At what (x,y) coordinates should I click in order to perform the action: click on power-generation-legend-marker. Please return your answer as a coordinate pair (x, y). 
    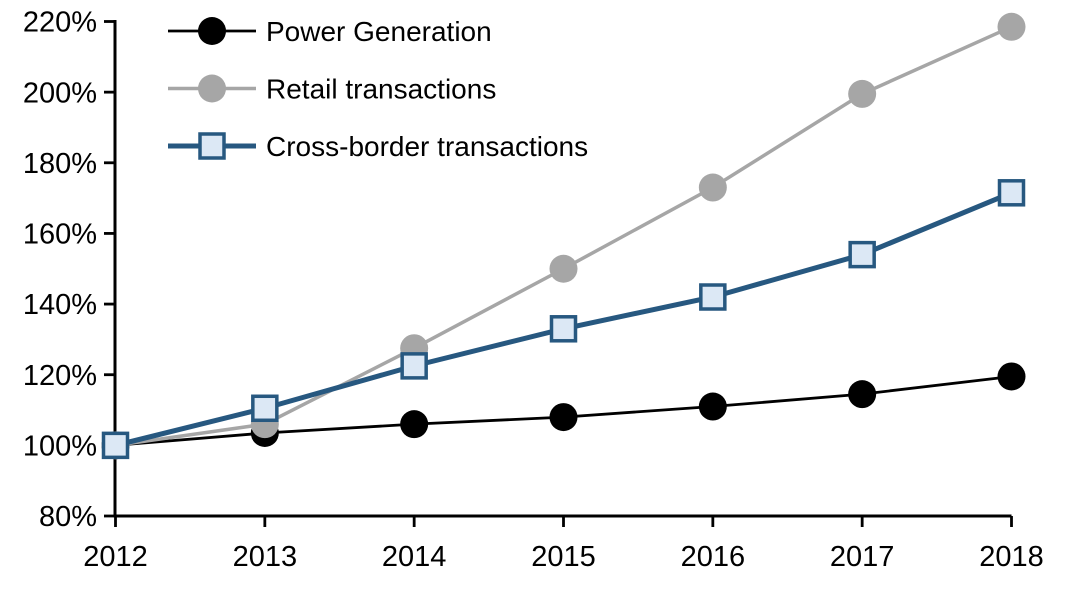
    Looking at the image, I should click on (212, 31).